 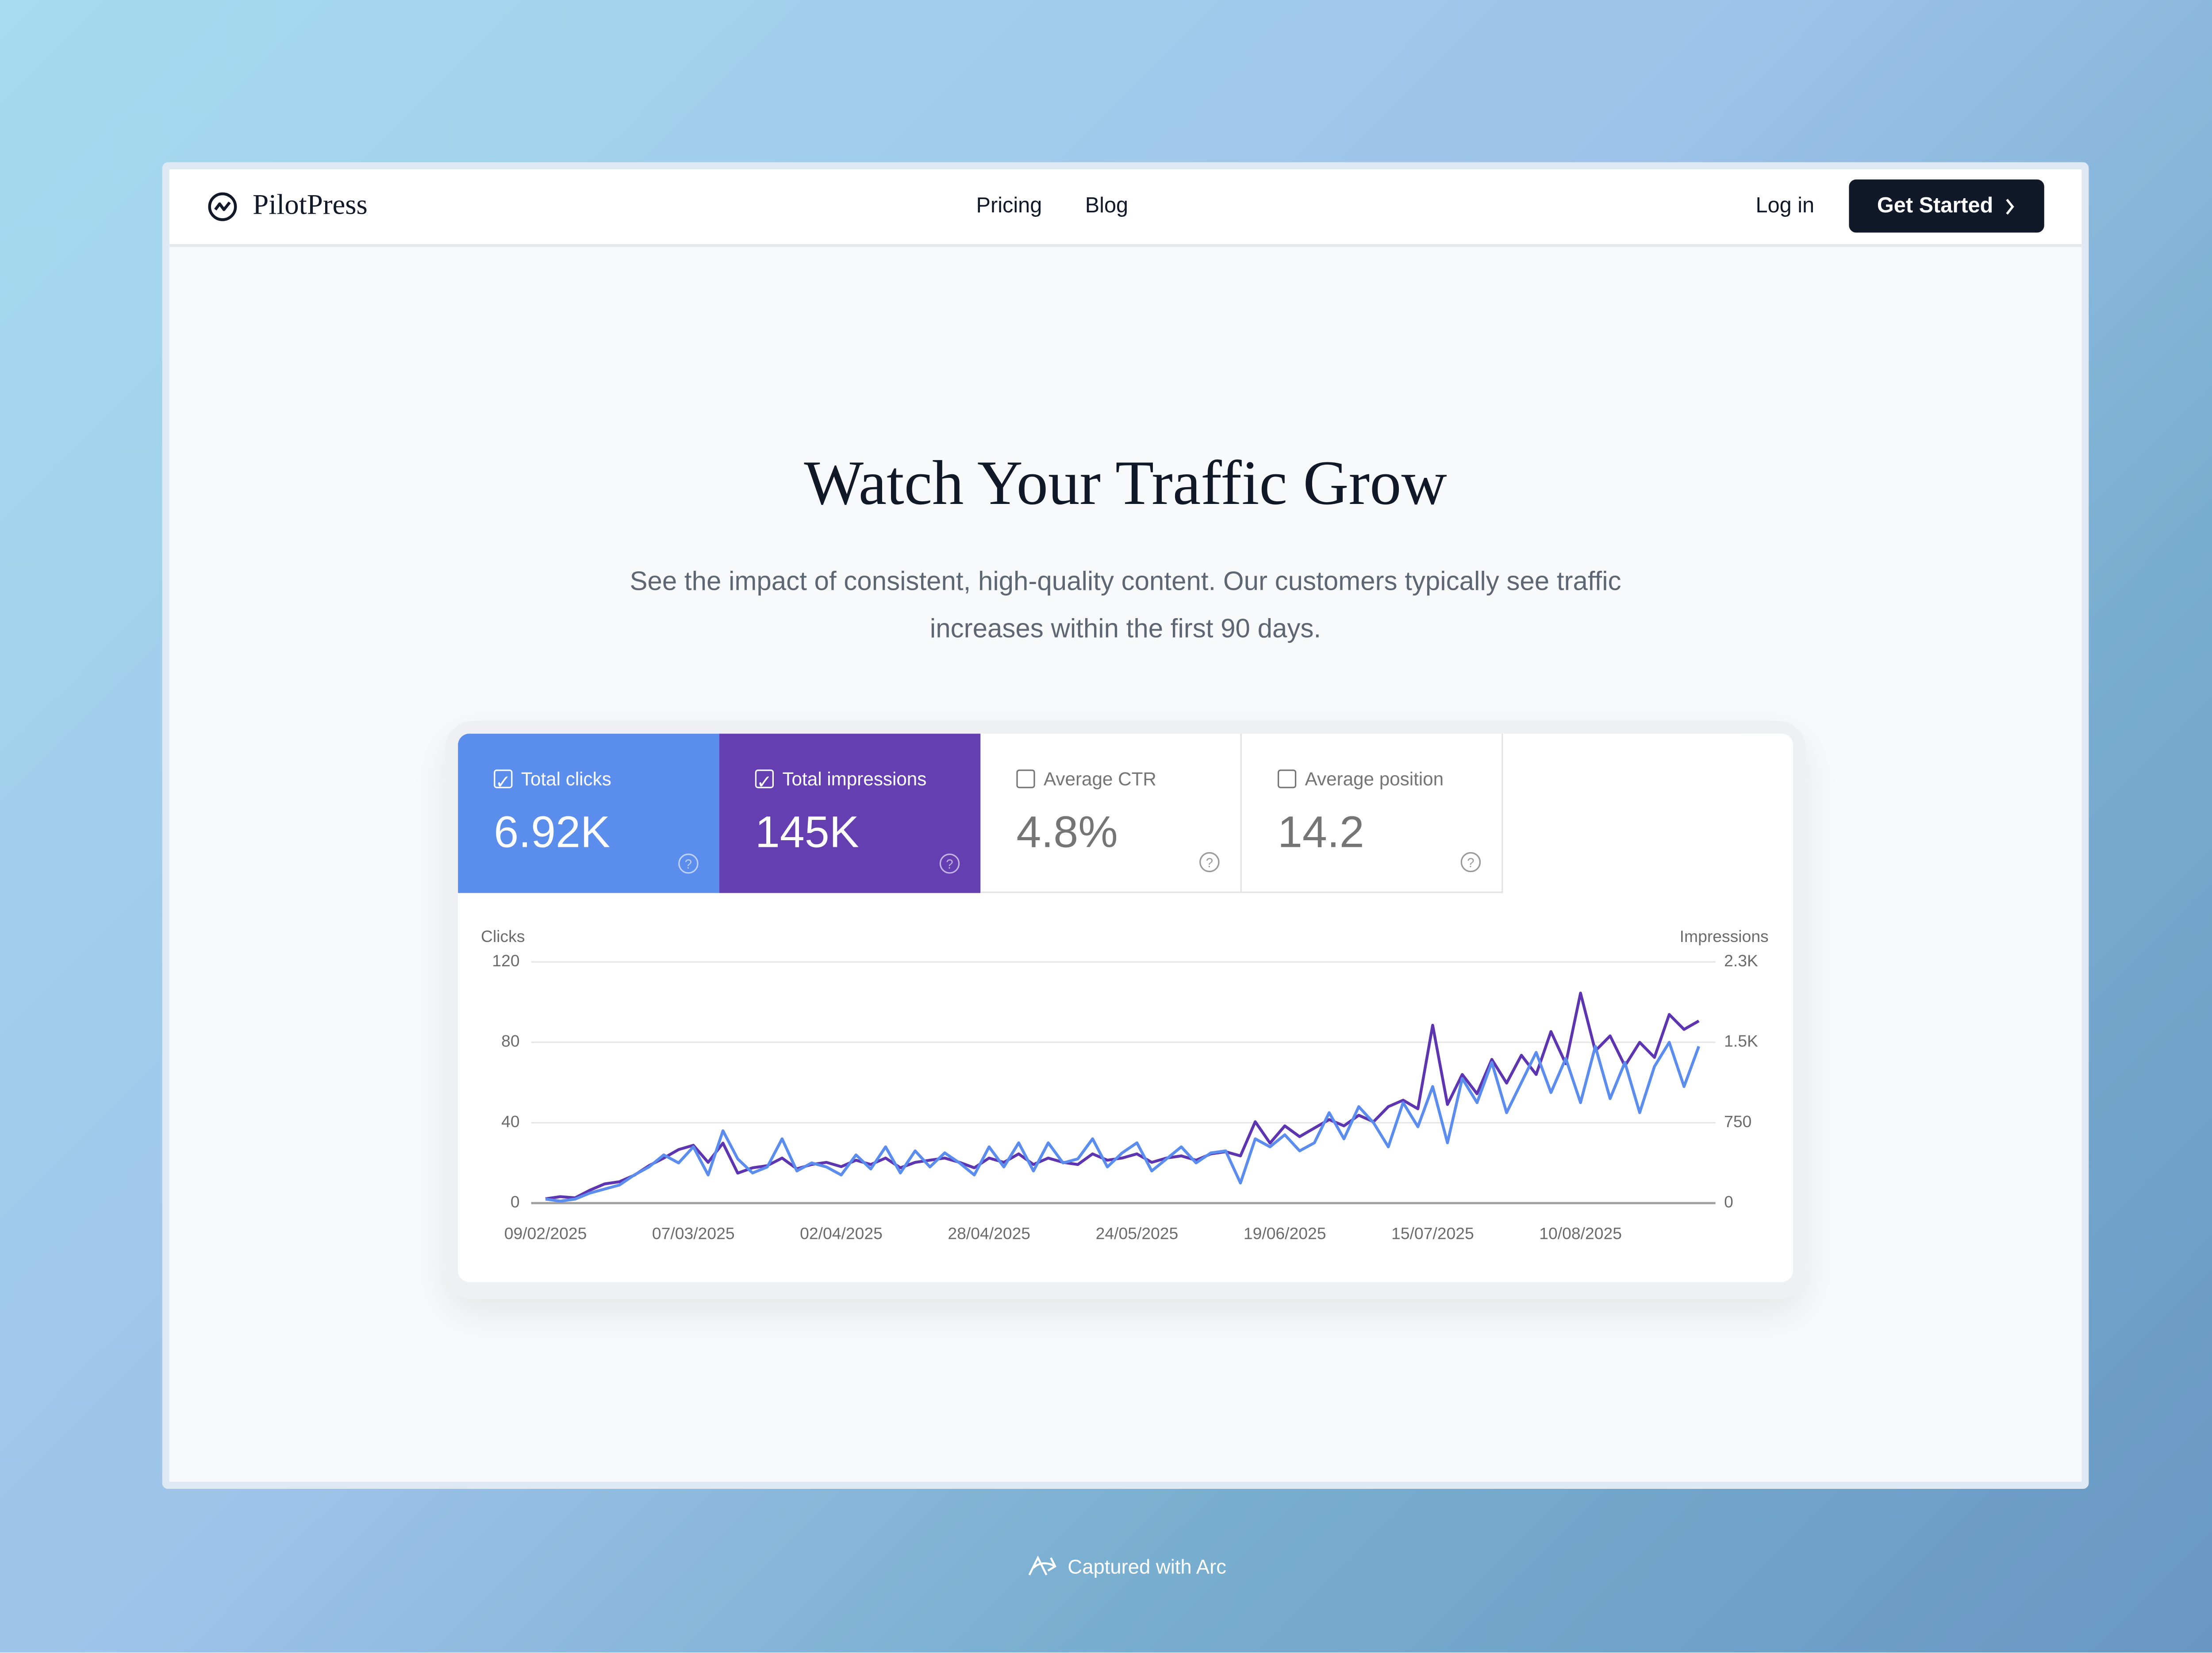 What do you see at coordinates (566, 779) in the screenshot?
I see `metric-label: Total clicks` at bounding box center [566, 779].